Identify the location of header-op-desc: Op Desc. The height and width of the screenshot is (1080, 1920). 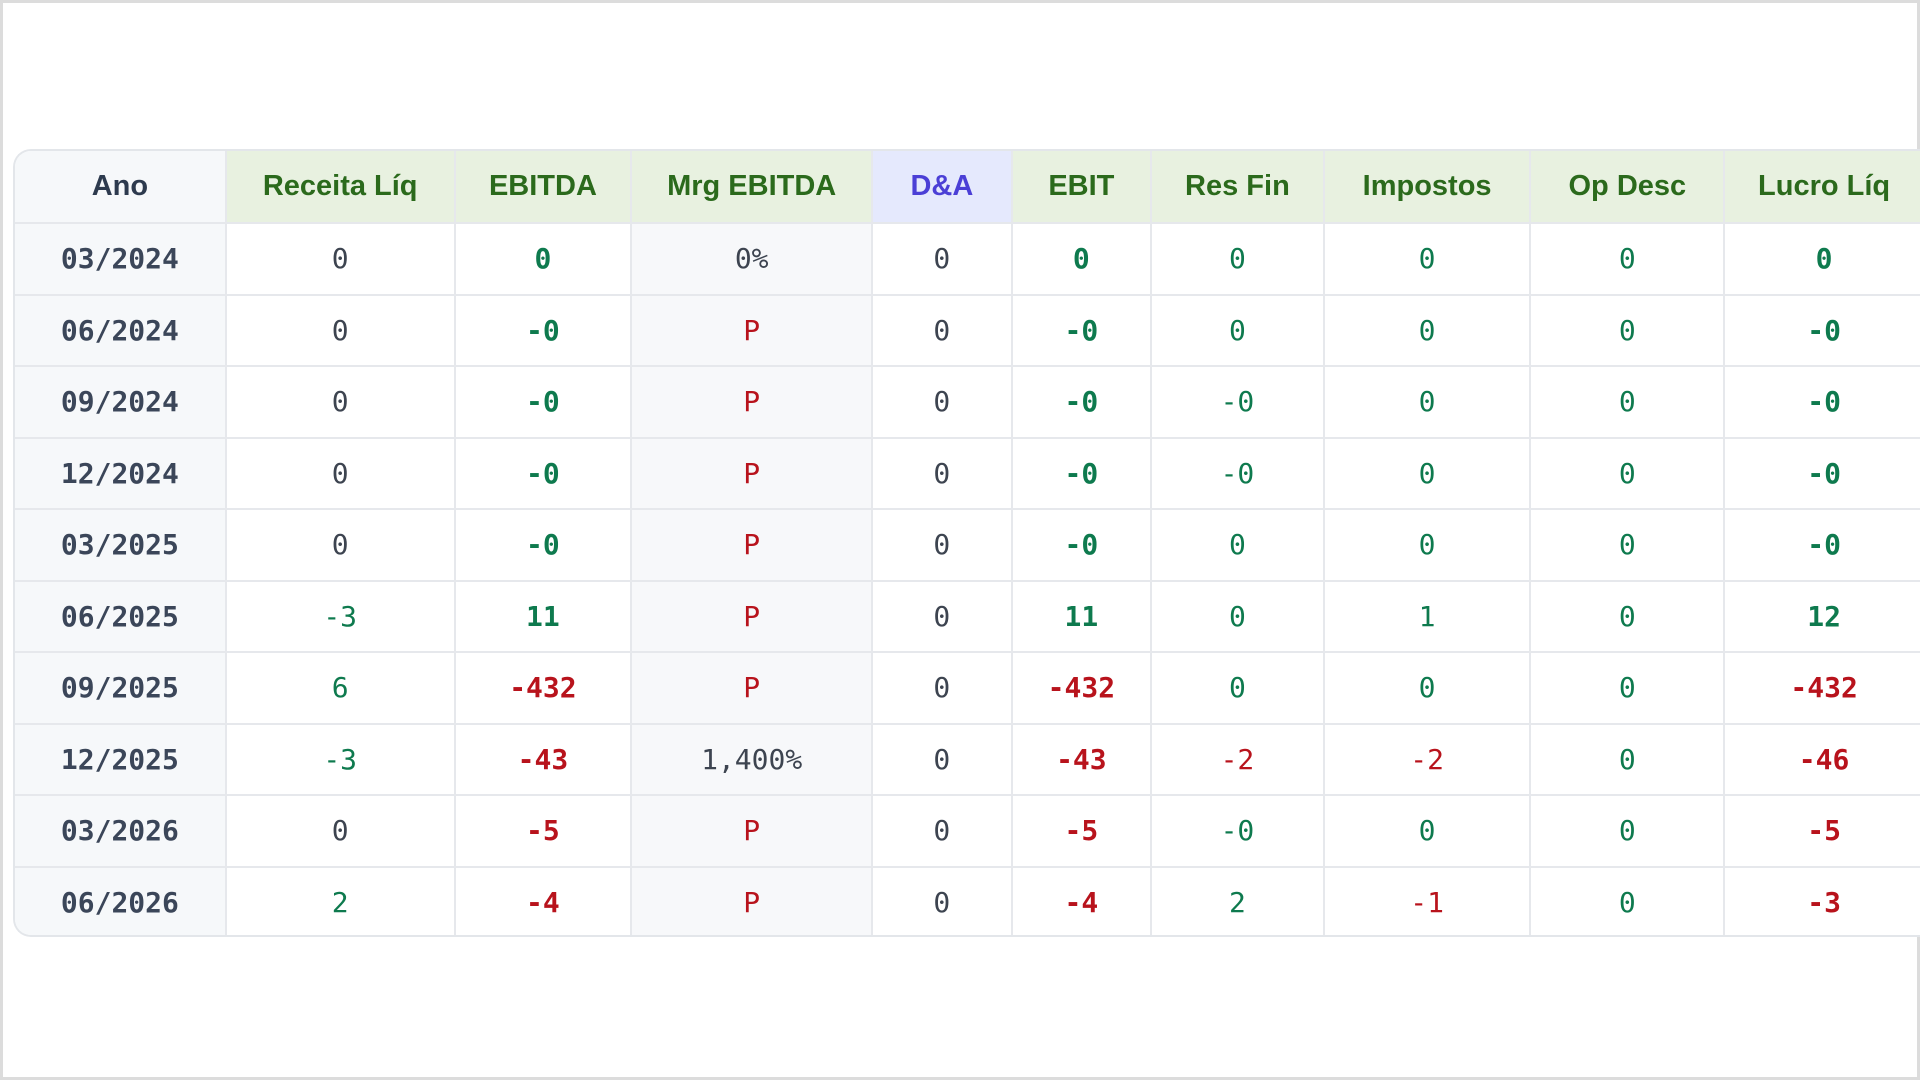
(1628, 187).